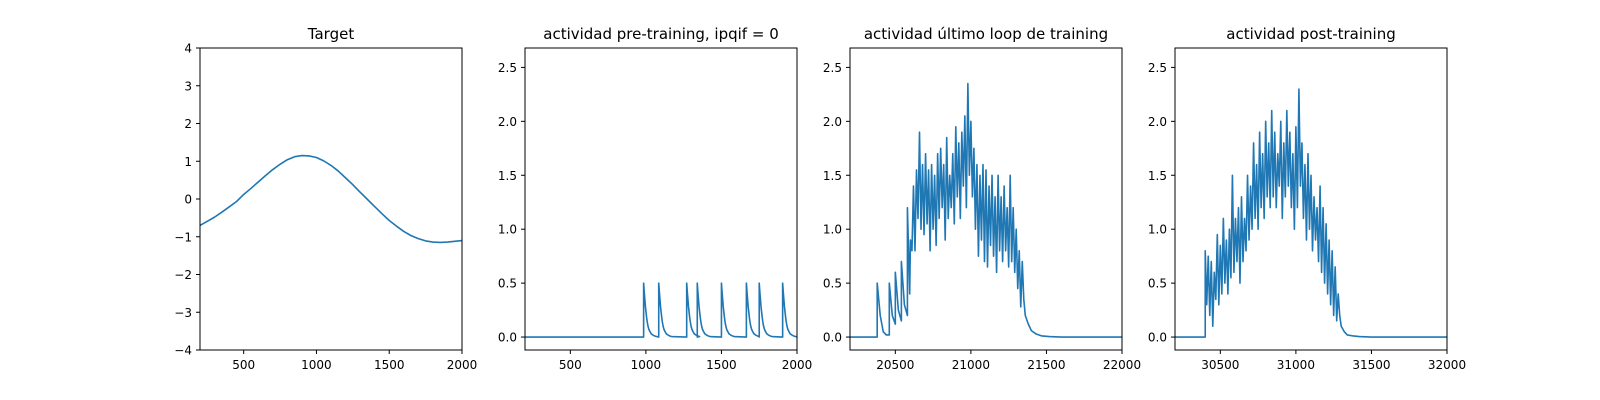 This screenshot has width=1600, height=400. Describe the element at coordinates (1310, 34) in the screenshot. I see `panel-title: actividad post-training` at that location.